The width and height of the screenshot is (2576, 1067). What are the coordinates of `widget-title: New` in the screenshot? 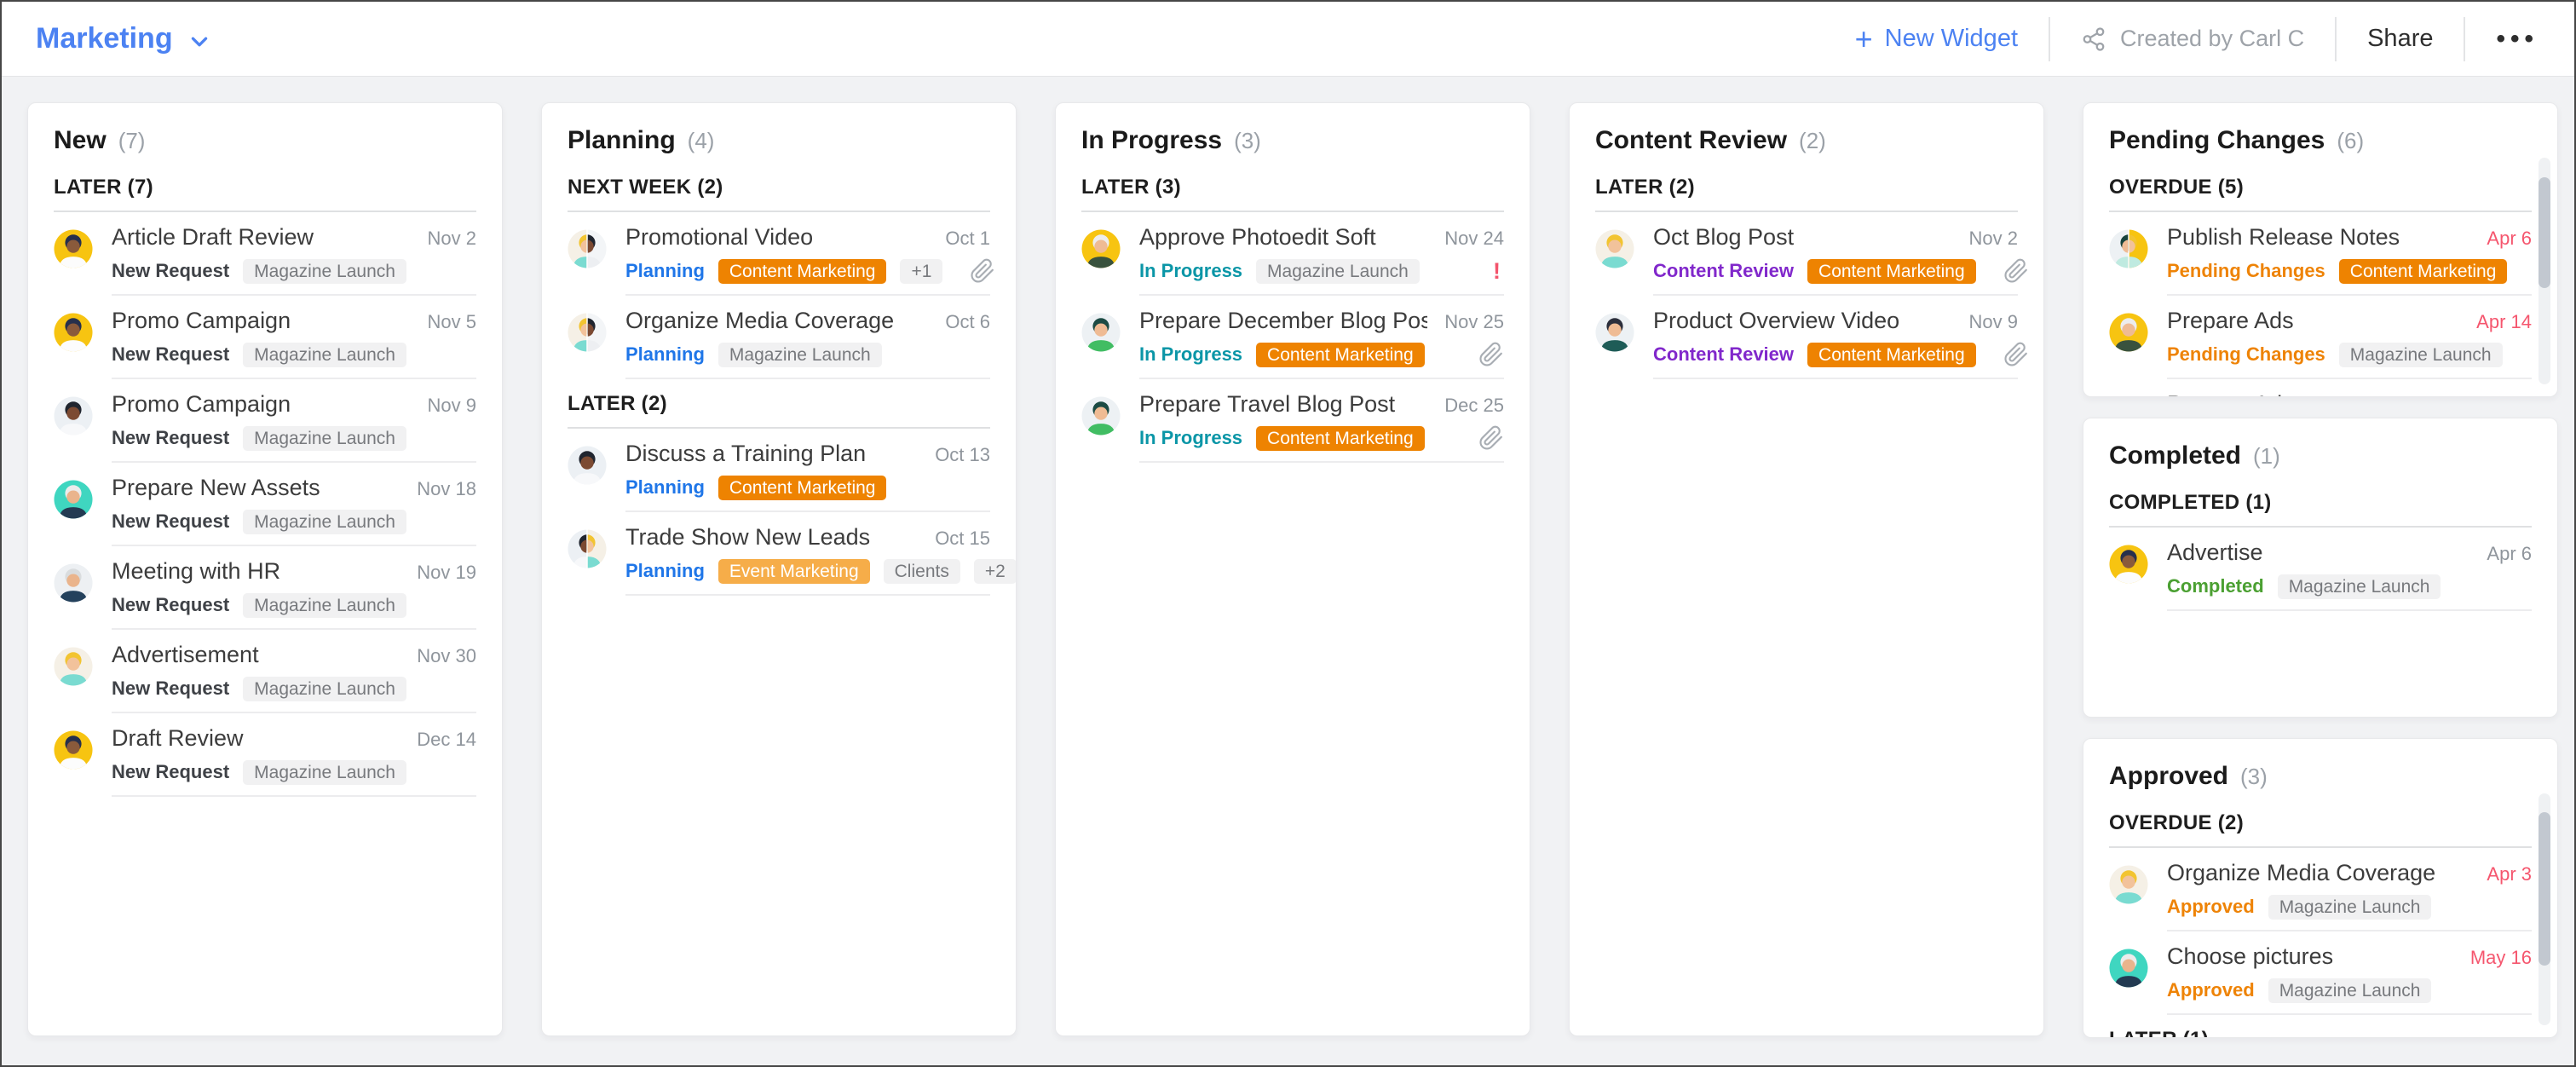 It's located at (80, 140).